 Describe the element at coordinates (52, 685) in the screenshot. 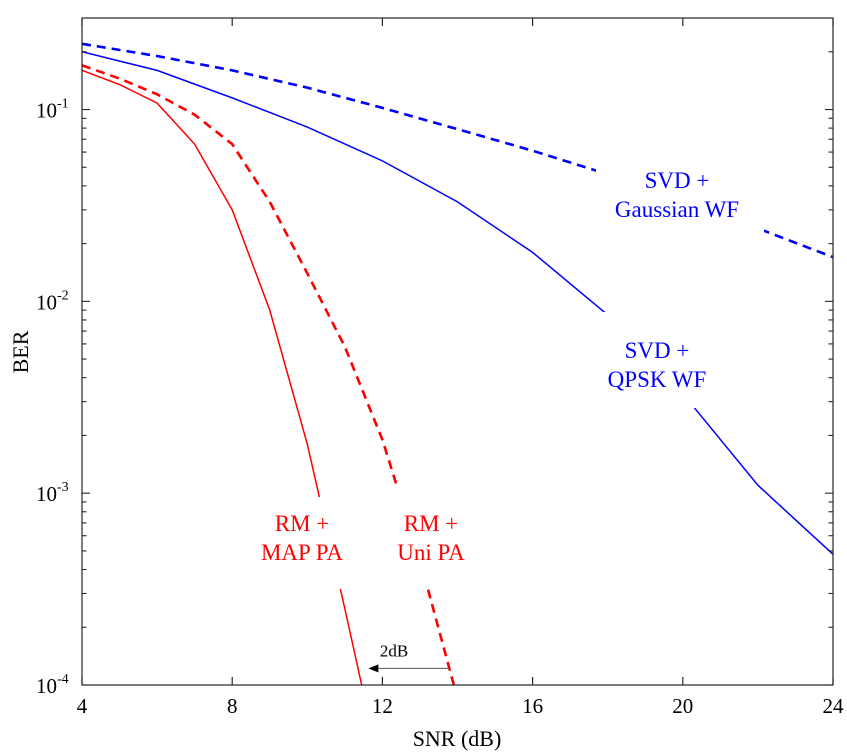

I see `y-tick-label-0: 10⁻⁴` at that location.